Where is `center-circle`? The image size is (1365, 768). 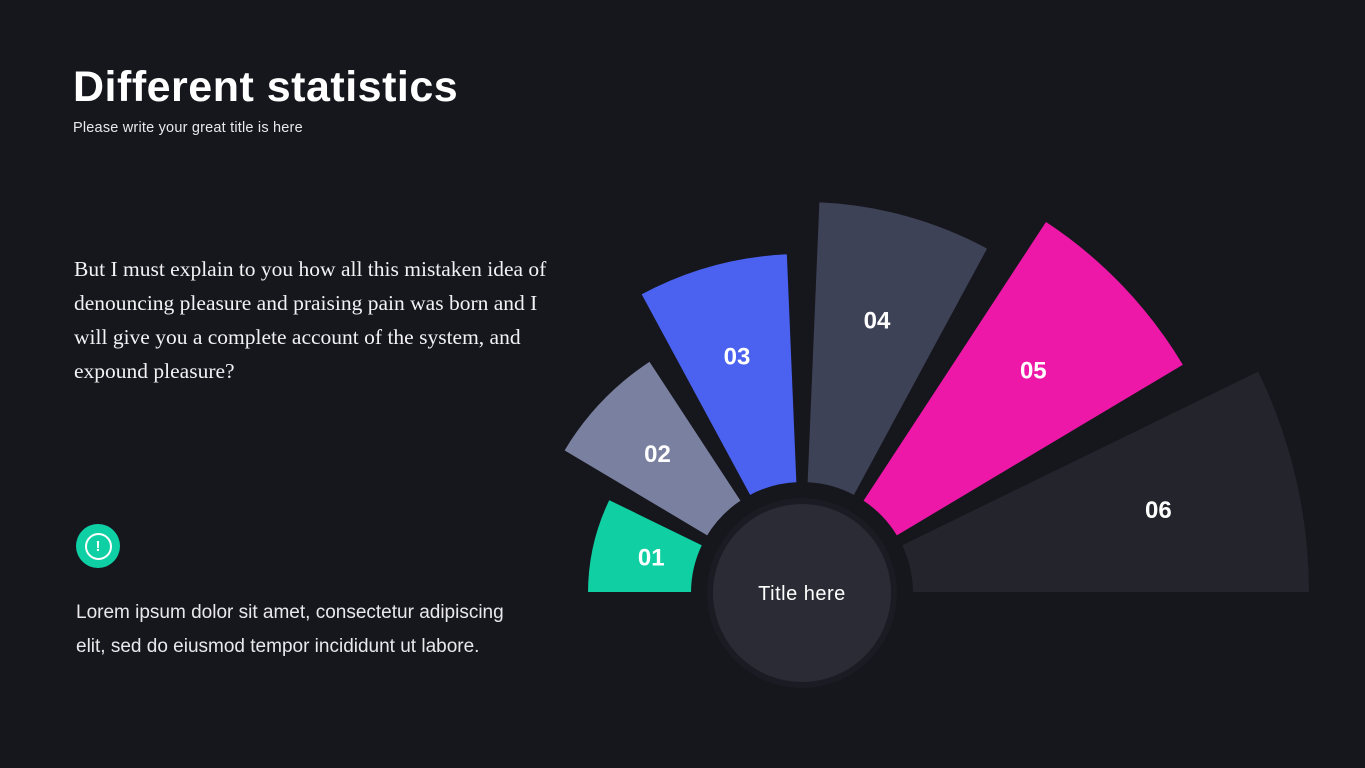
center-circle is located at coordinates (802, 593).